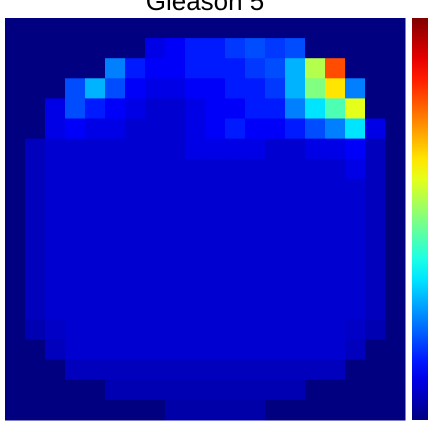  I want to click on colorbar, so click(420, 219).